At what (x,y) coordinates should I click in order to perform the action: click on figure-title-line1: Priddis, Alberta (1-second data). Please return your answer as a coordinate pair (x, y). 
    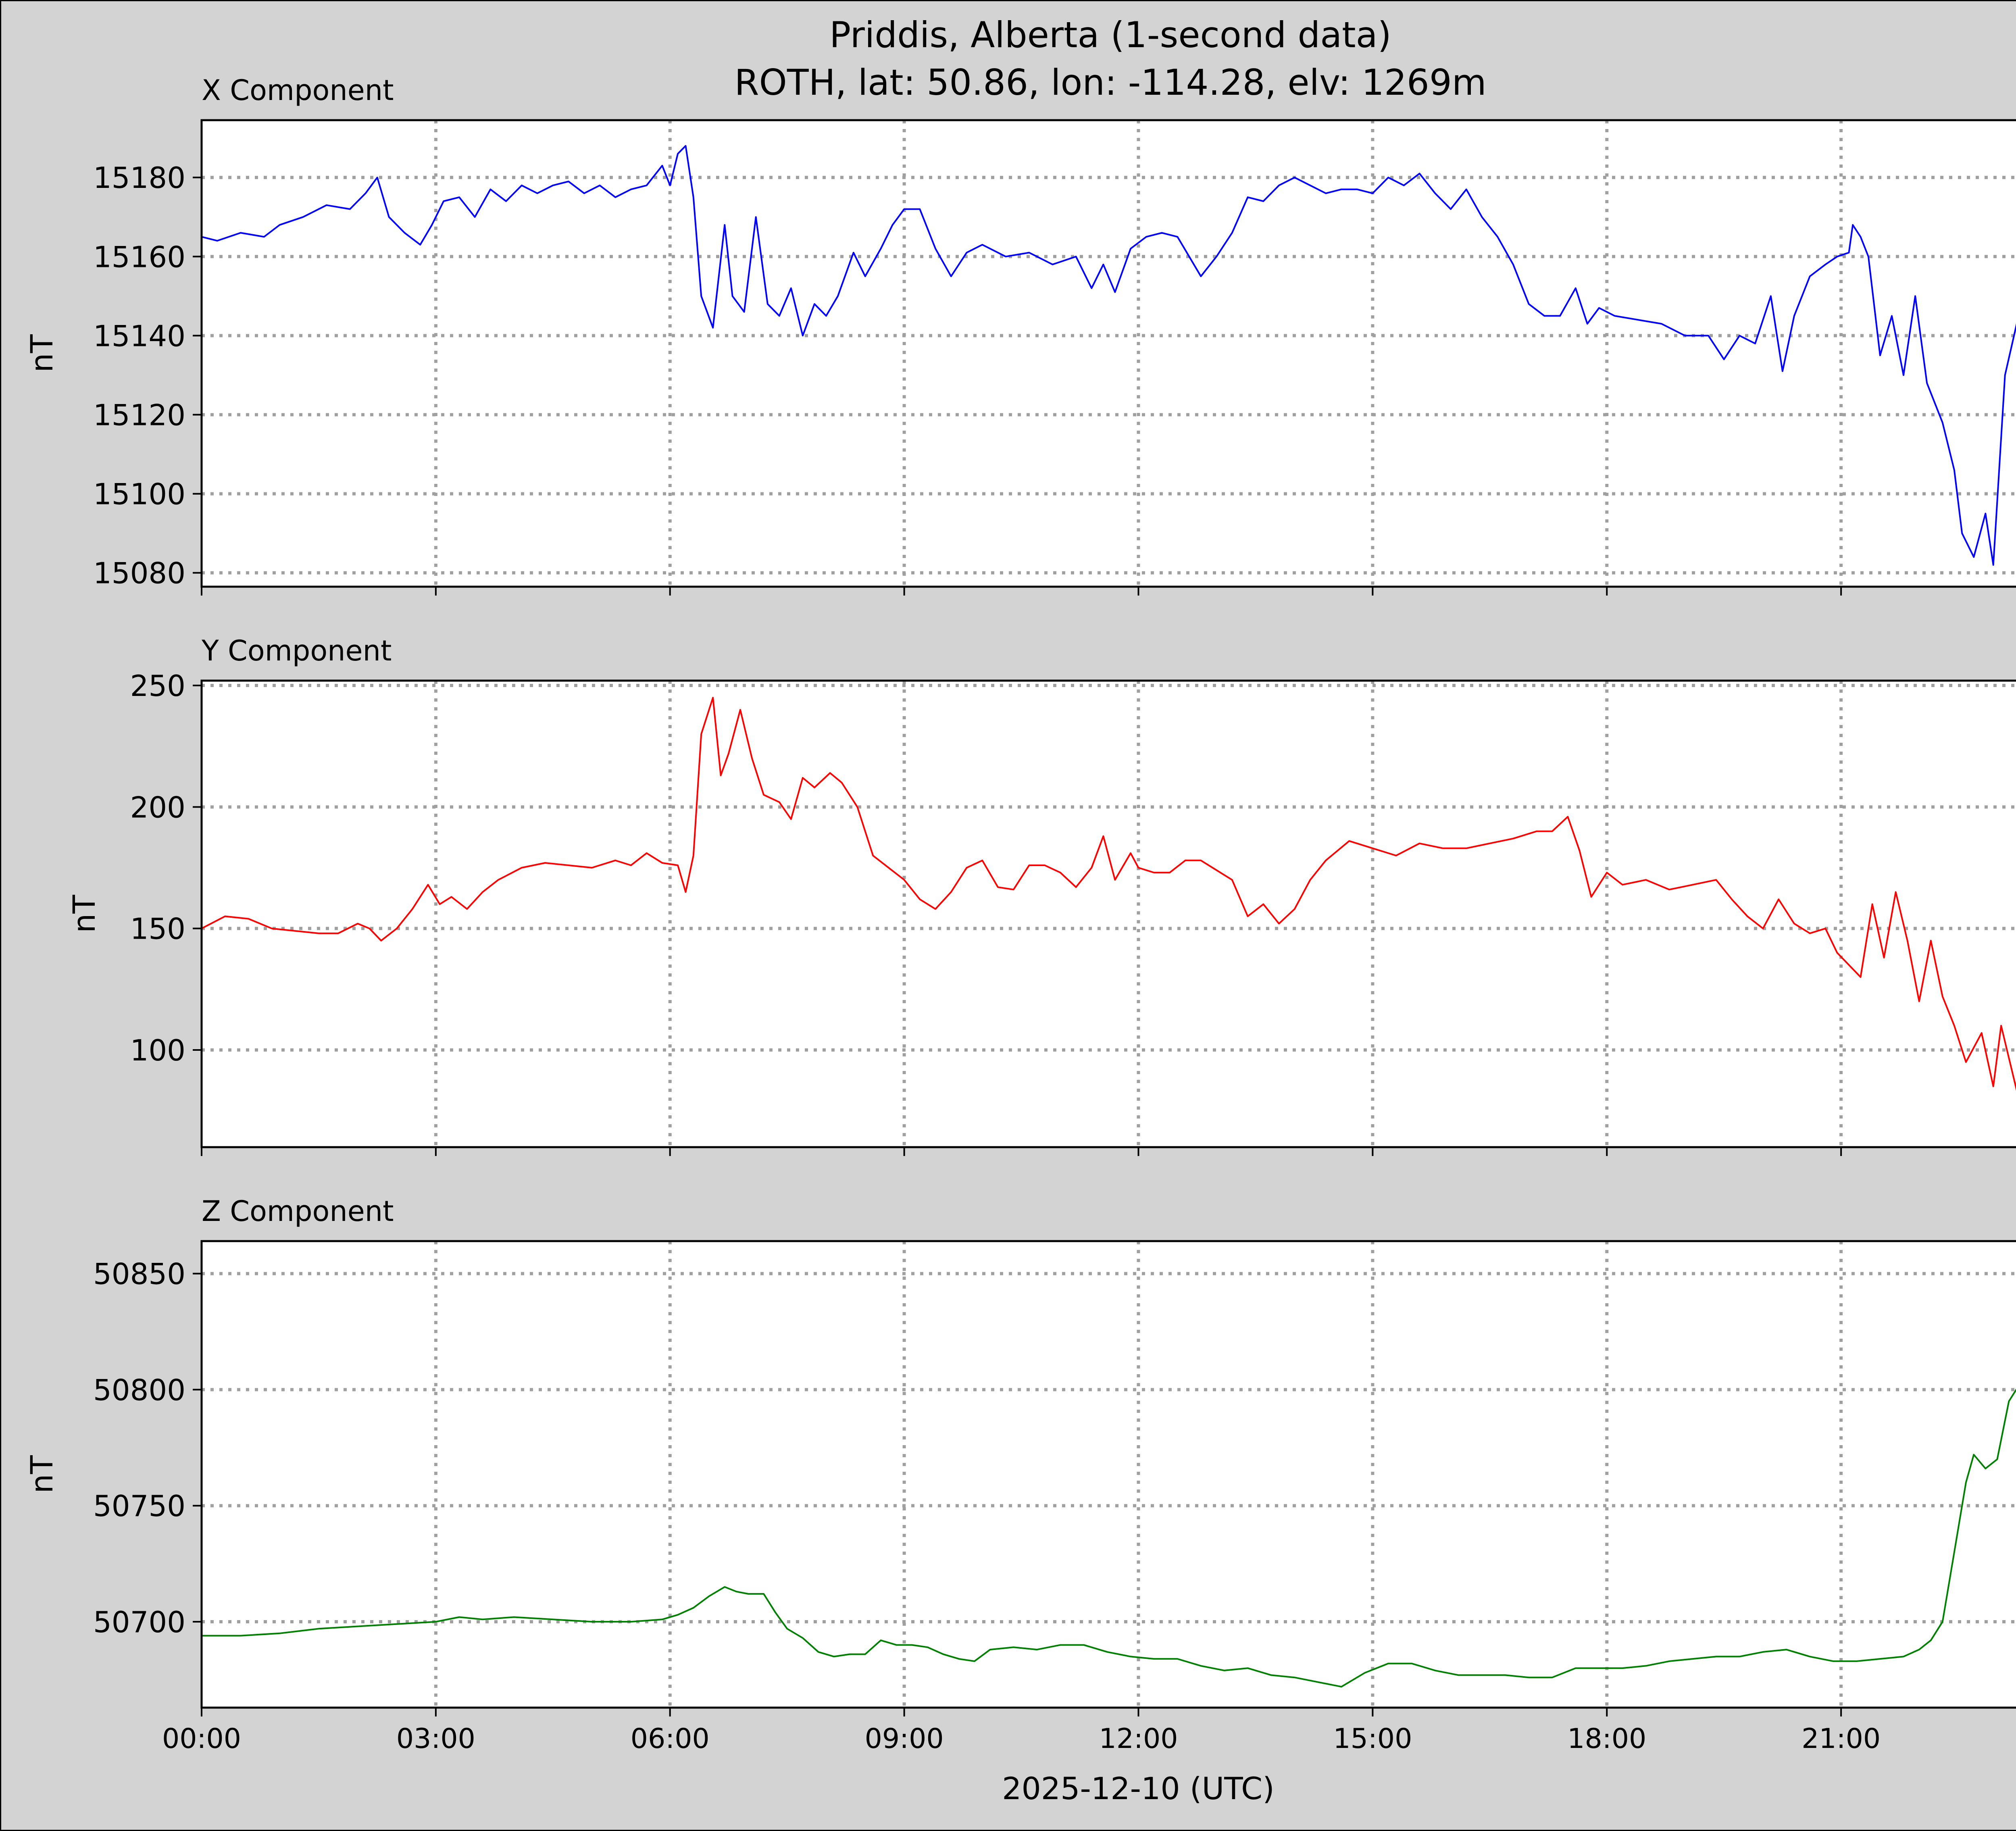
    Looking at the image, I should click on (1110, 35).